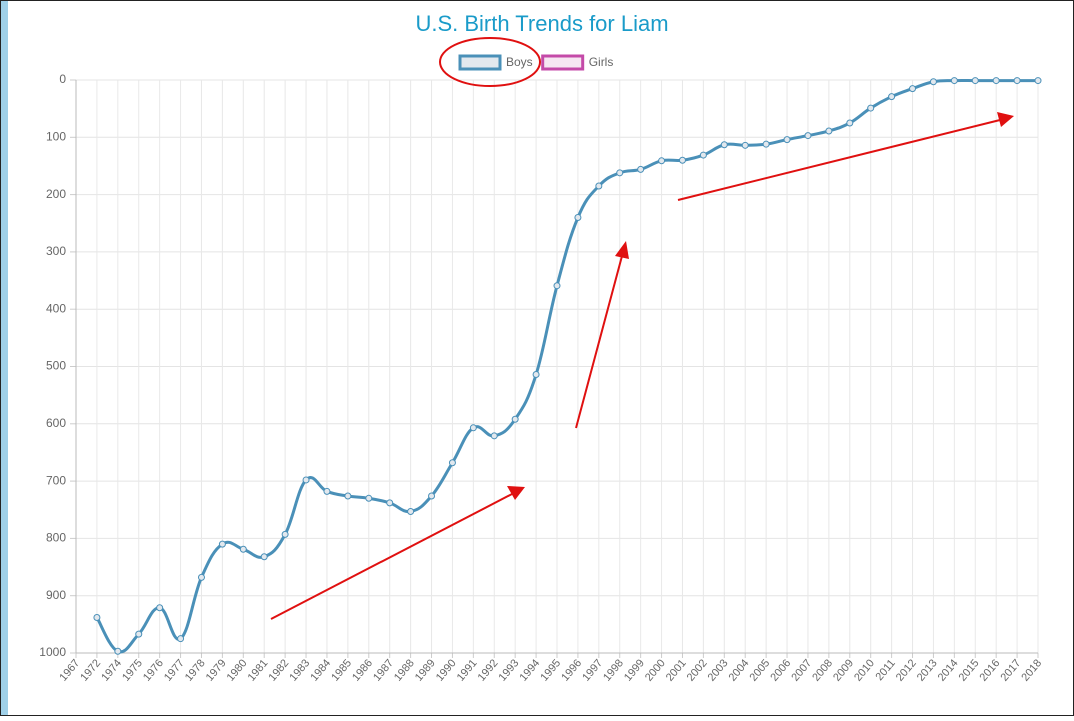 The width and height of the screenshot is (1074, 721). I want to click on highlight-ellipse, so click(490, 62).